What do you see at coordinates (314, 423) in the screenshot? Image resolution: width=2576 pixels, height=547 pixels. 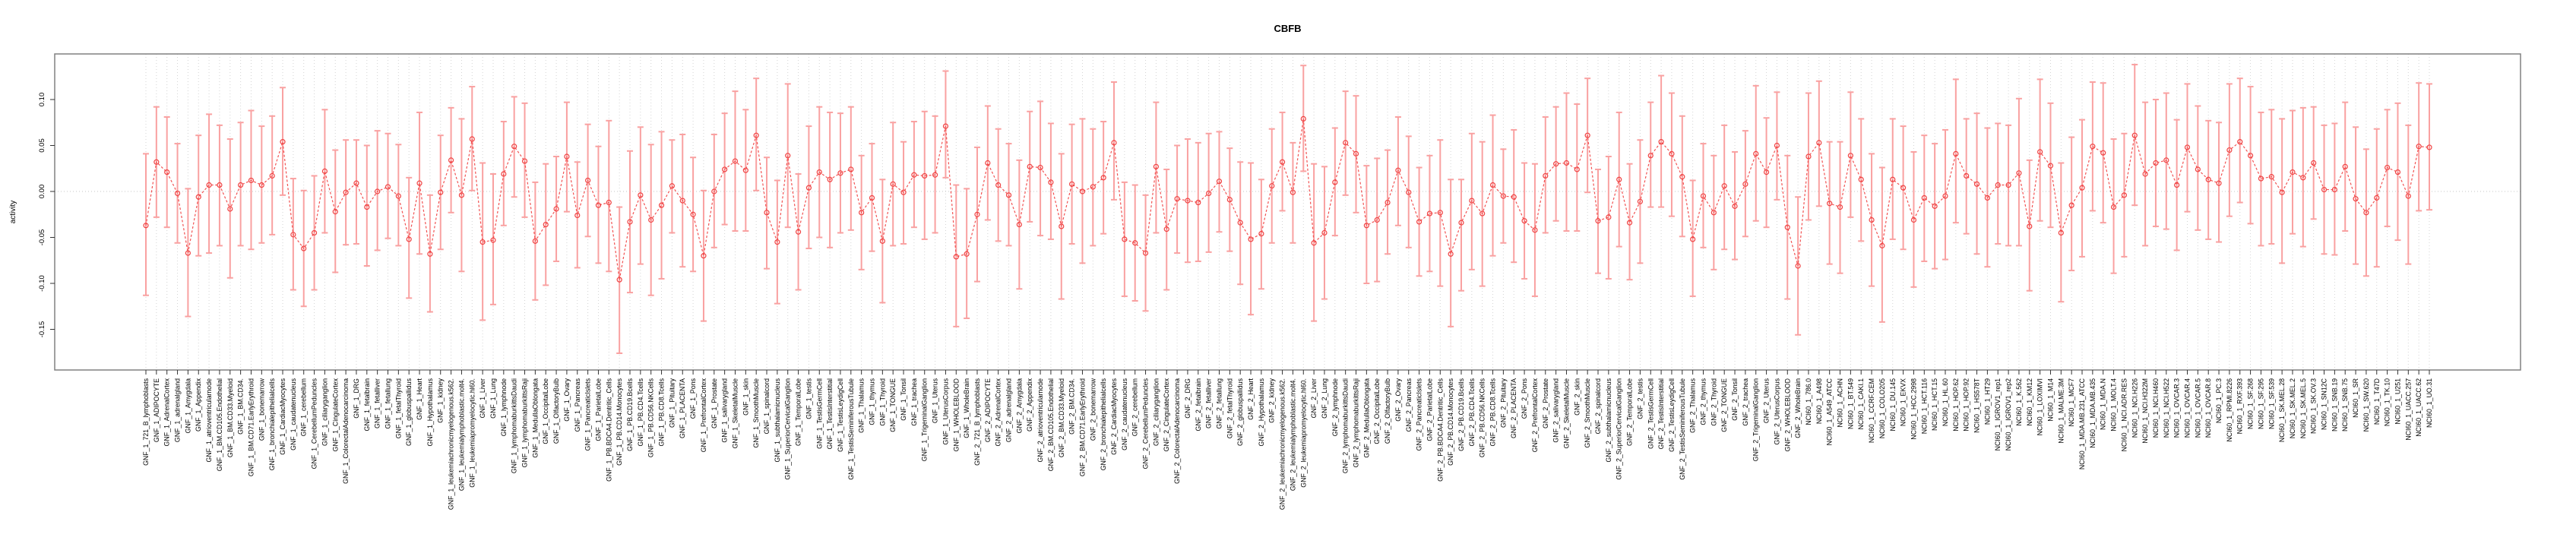 I see `x-axis-label: GNF_1_CerebellumPeduncles` at bounding box center [314, 423].